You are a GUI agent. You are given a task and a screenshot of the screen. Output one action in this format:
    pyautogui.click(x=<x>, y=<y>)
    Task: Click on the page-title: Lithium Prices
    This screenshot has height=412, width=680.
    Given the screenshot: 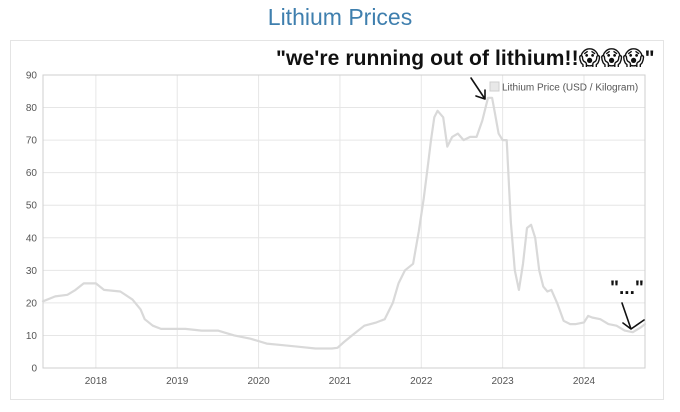 What is the action you would take?
    pyautogui.click(x=340, y=17)
    